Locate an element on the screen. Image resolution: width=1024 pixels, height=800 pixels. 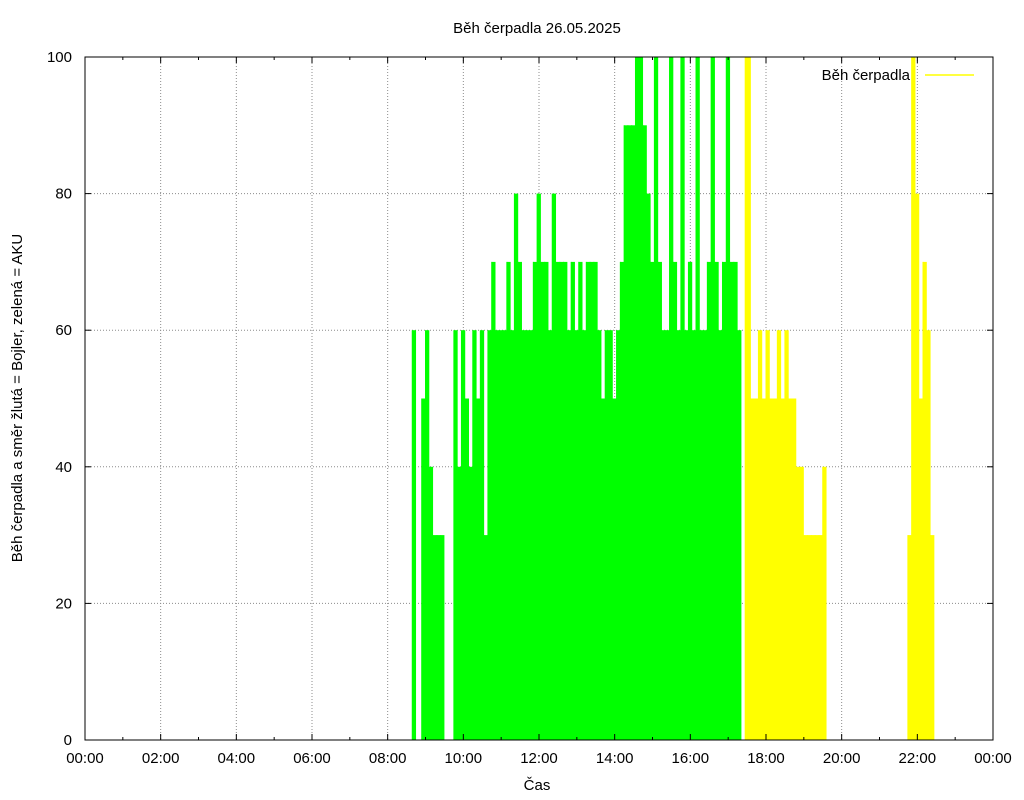
x-tick-label: 12:00 is located at coordinates (539, 758).